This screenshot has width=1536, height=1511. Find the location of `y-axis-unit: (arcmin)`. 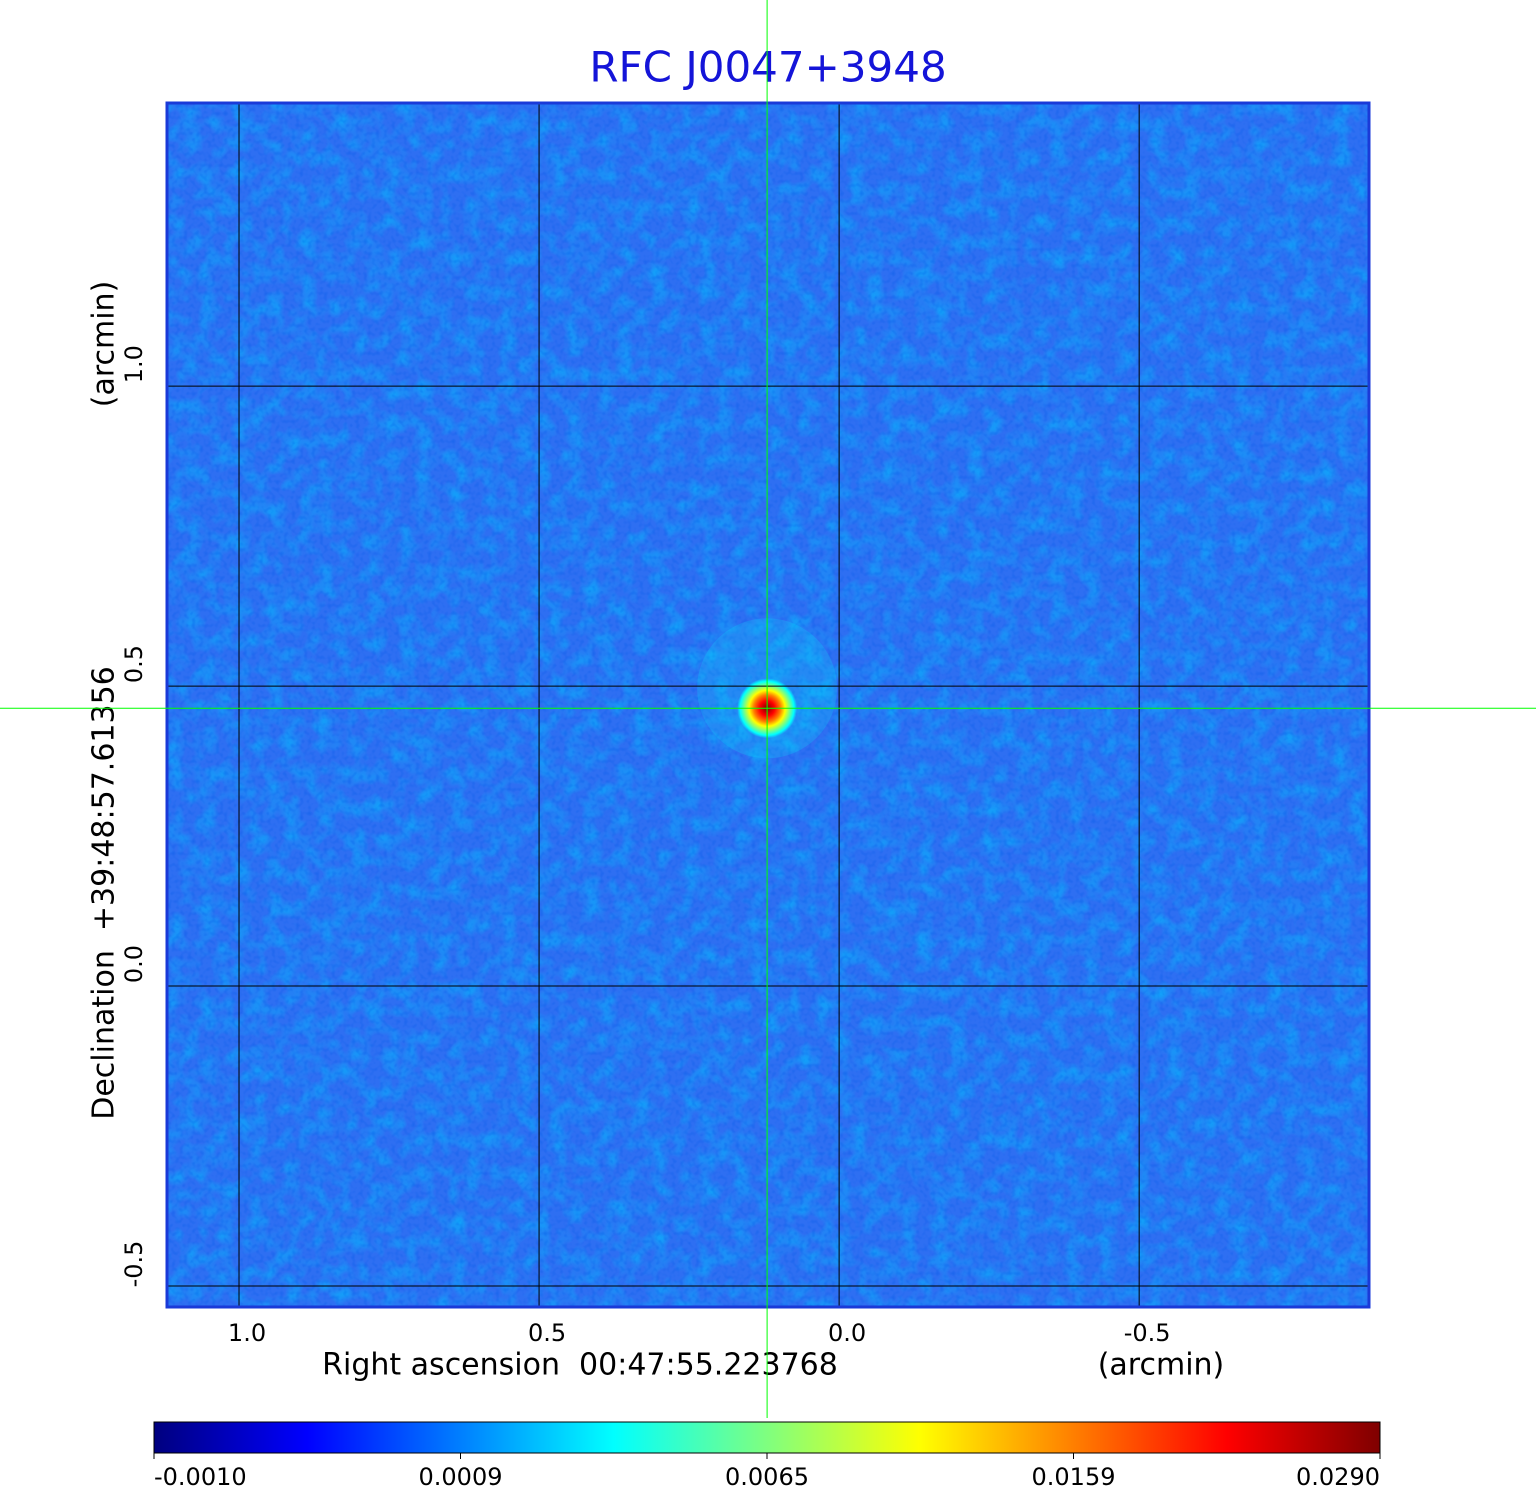

y-axis-unit: (arcmin) is located at coordinates (104, 344).